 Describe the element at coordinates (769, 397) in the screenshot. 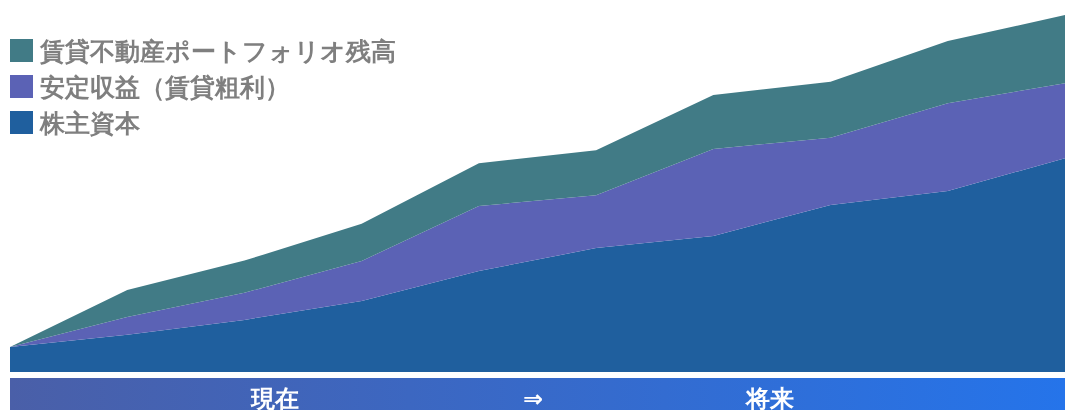

I see `text: 将来` at that location.